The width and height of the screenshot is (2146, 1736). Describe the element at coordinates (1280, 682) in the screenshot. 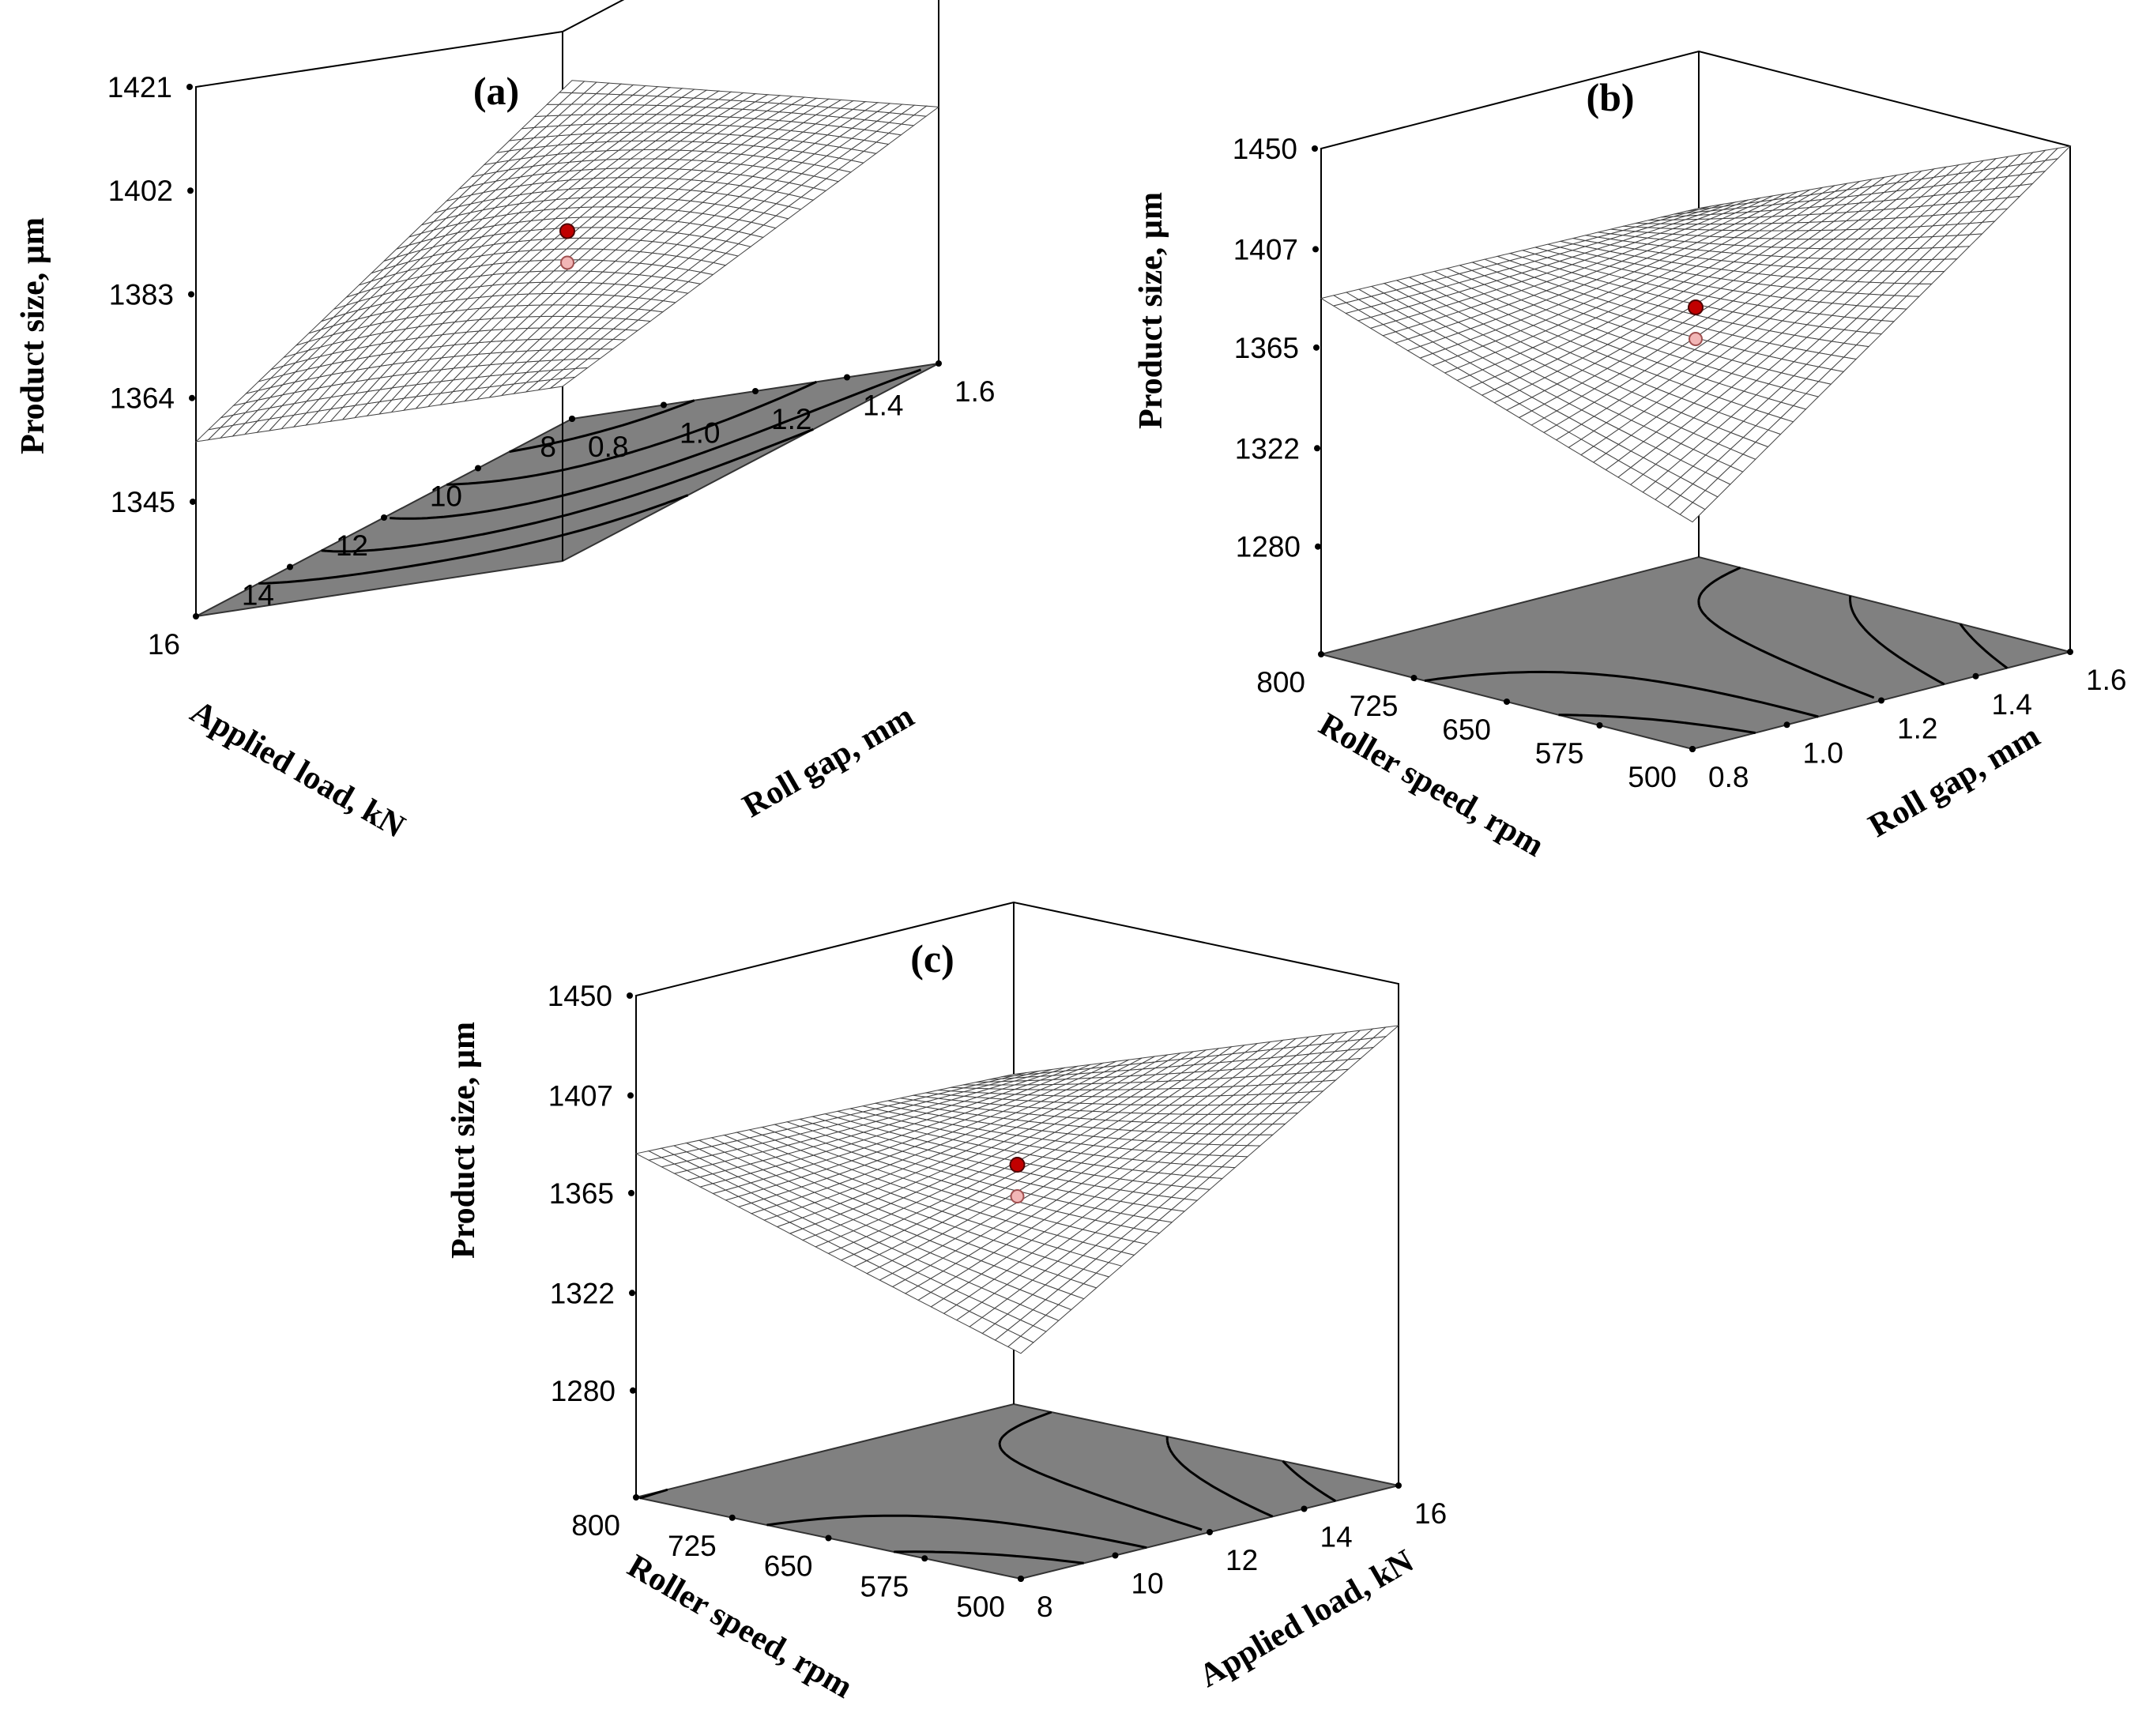

I see `left-tick-label: 800` at that location.